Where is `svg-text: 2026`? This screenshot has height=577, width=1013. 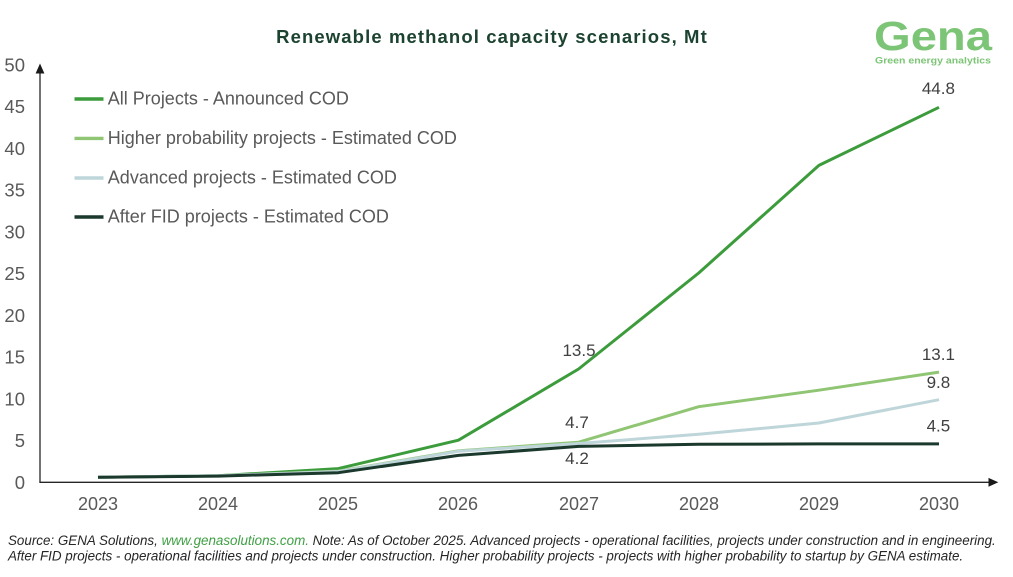
svg-text: 2026 is located at coordinates (458, 504).